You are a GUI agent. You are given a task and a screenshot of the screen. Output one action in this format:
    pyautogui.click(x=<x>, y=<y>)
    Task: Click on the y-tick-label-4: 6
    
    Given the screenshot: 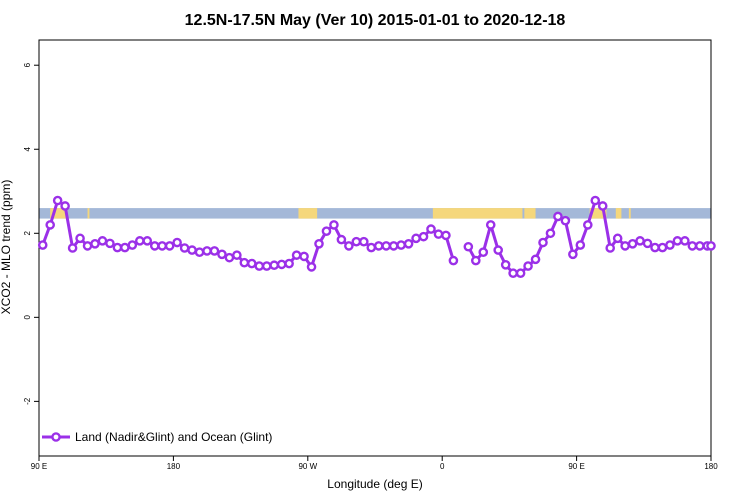 What is the action you would take?
    pyautogui.click(x=27, y=64)
    